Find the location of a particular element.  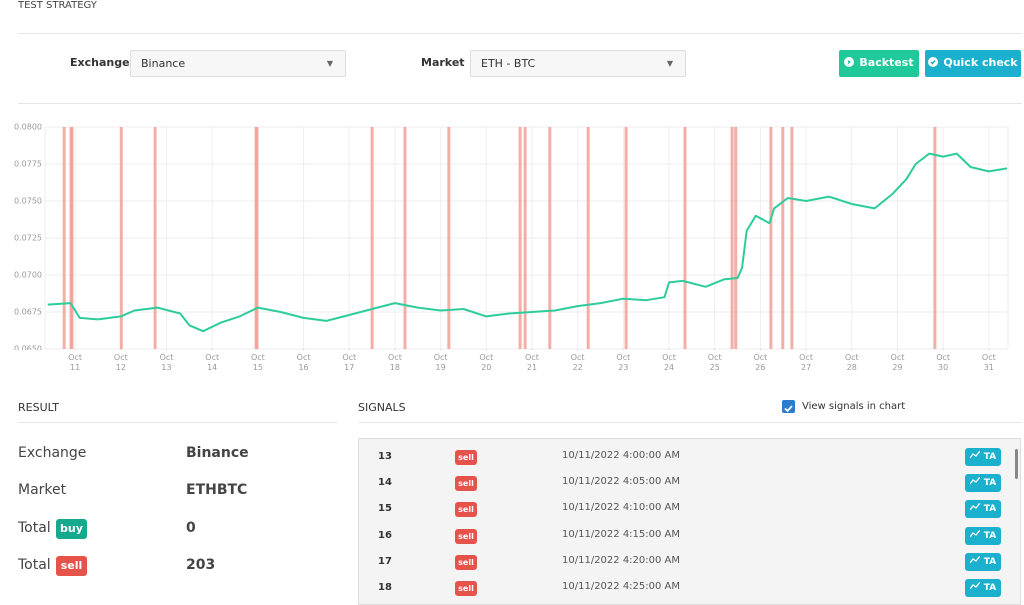

signals-title: SIGNALS is located at coordinates (382, 407).